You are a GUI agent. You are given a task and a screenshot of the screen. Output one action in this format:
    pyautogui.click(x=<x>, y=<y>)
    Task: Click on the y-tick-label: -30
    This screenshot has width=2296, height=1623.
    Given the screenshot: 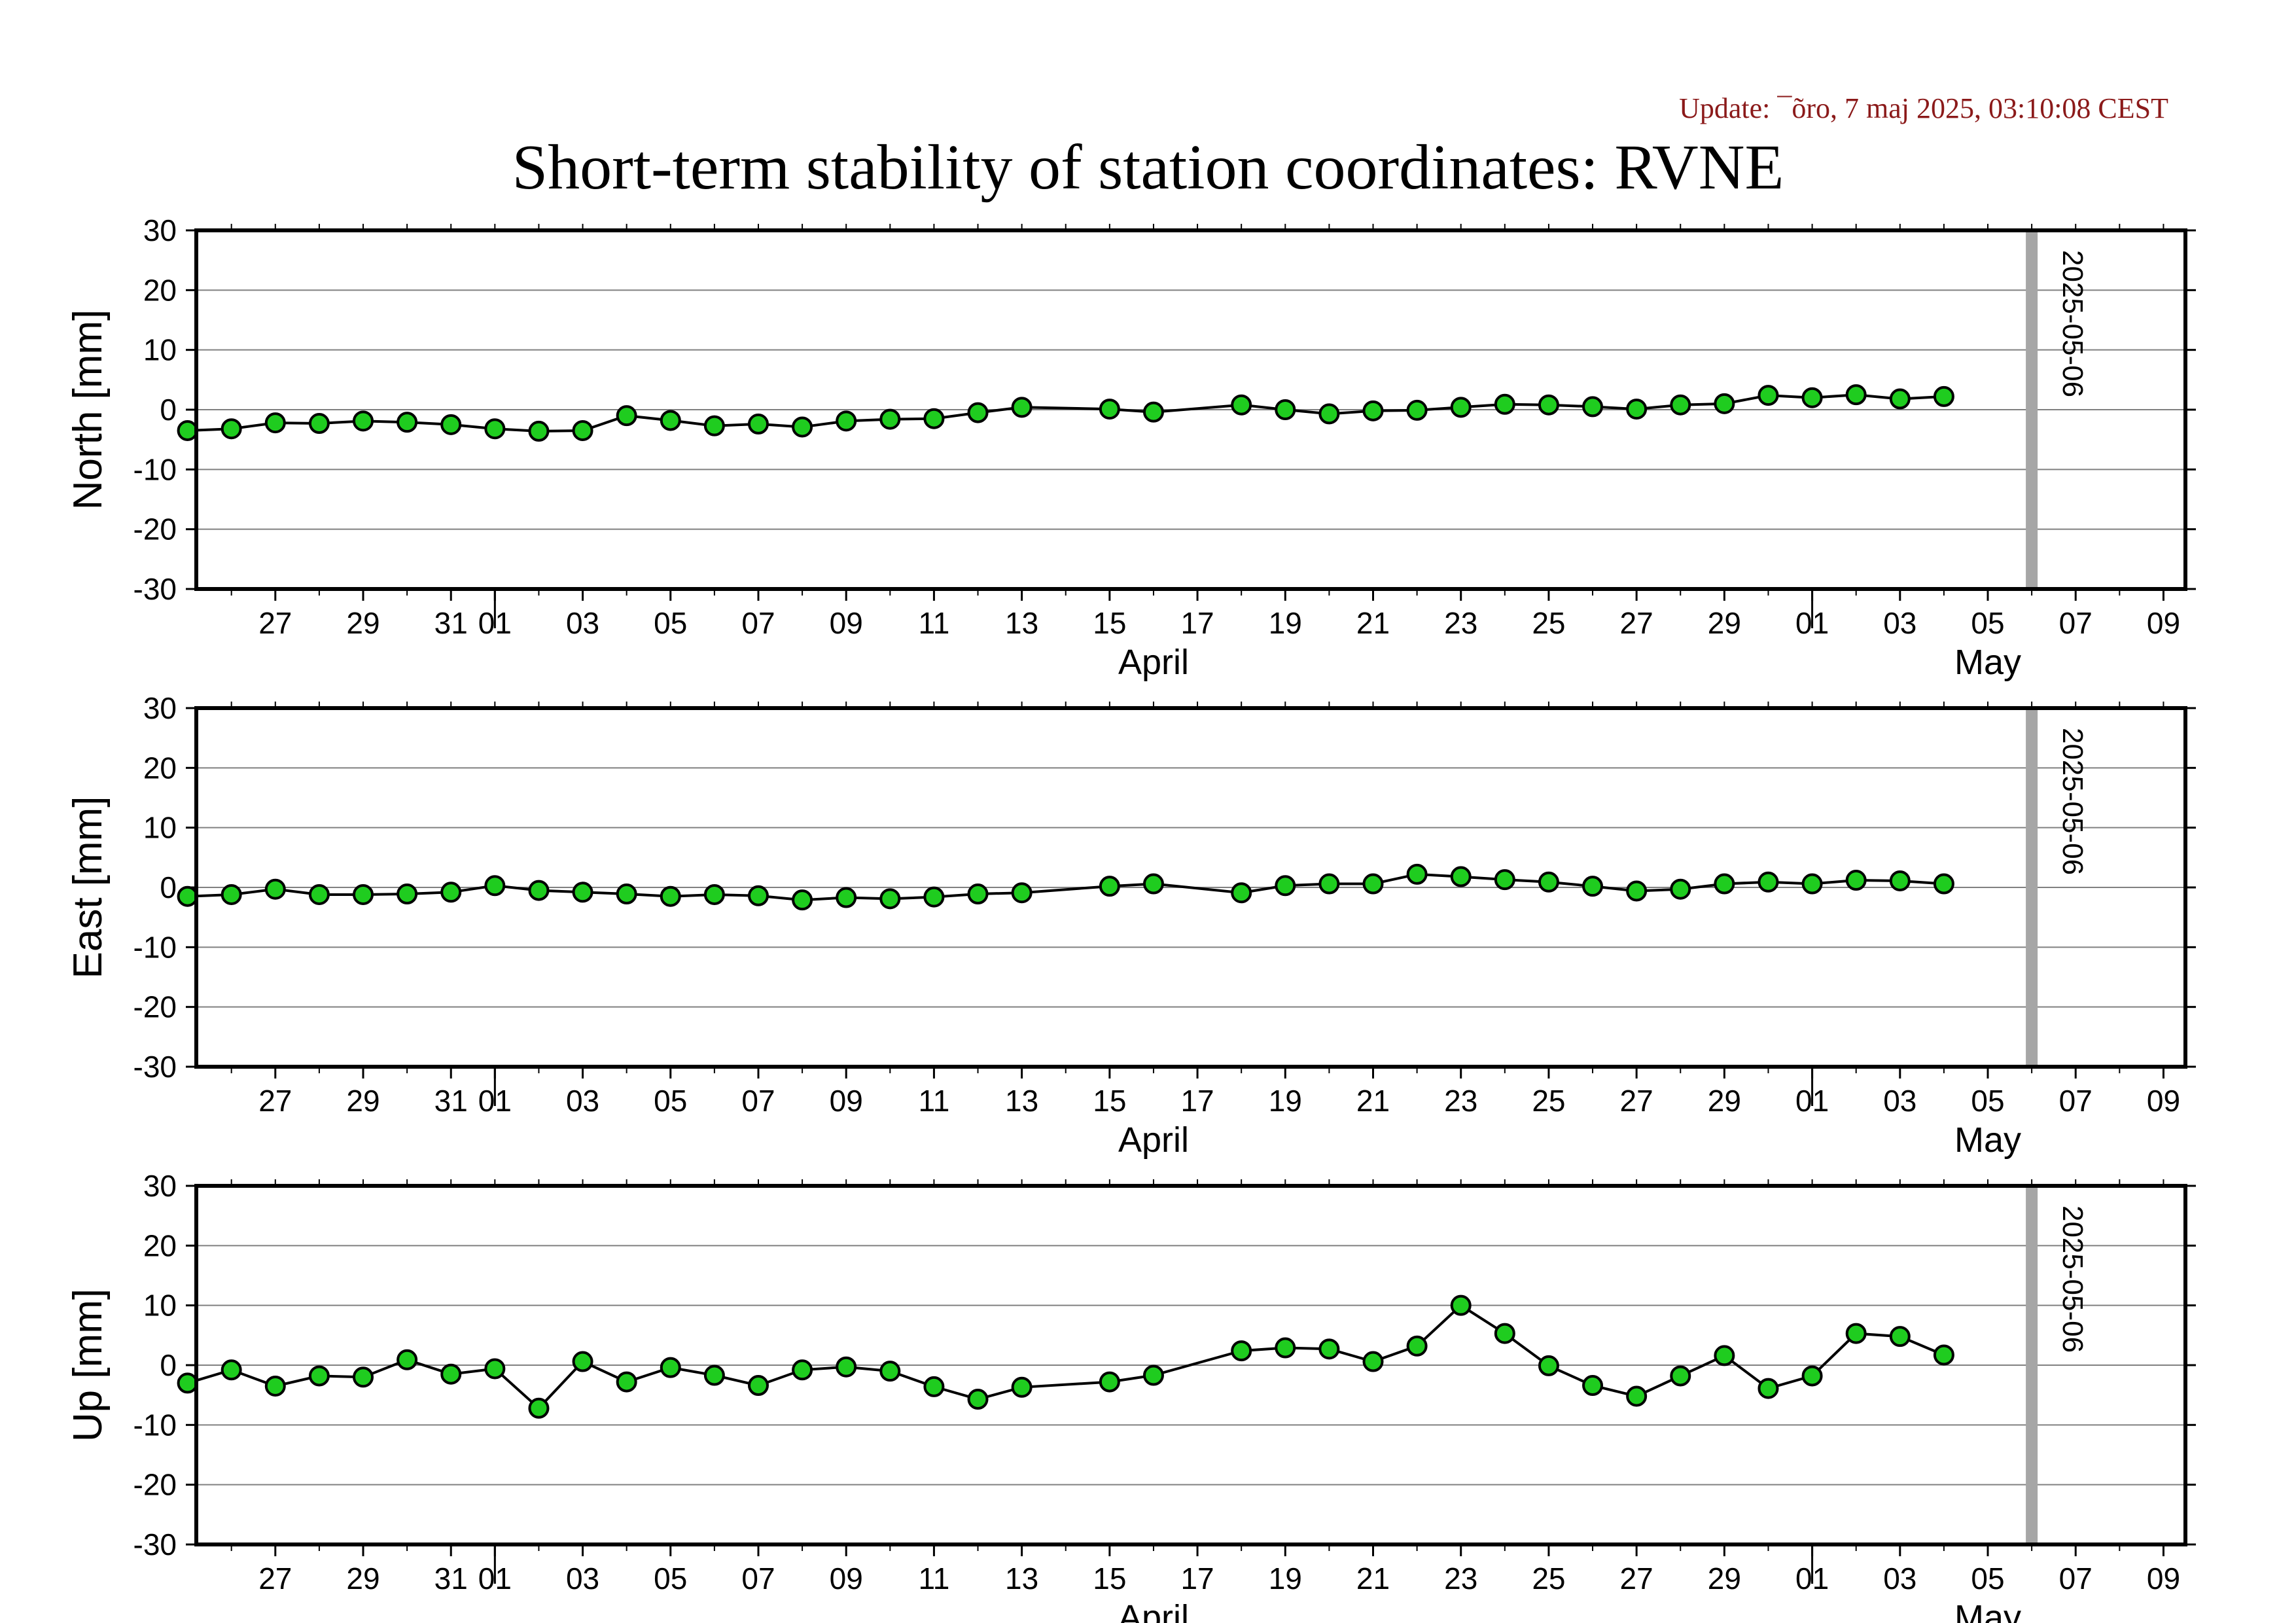 What is the action you would take?
    pyautogui.click(x=155, y=1067)
    